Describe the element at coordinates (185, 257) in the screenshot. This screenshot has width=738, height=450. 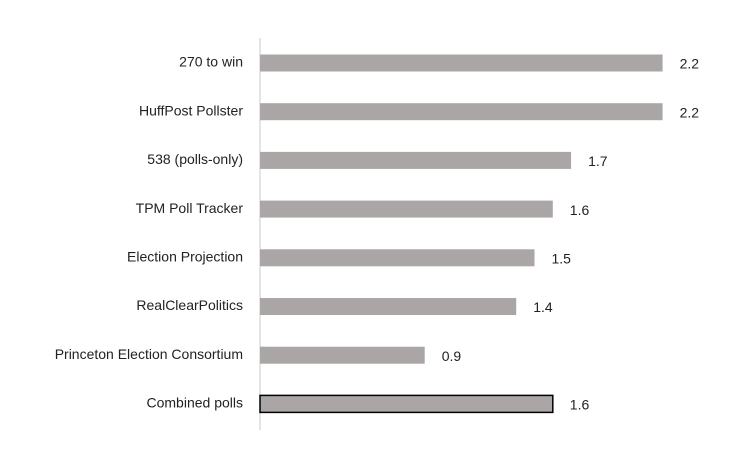
I see `y-tick-label: Election Projection` at that location.